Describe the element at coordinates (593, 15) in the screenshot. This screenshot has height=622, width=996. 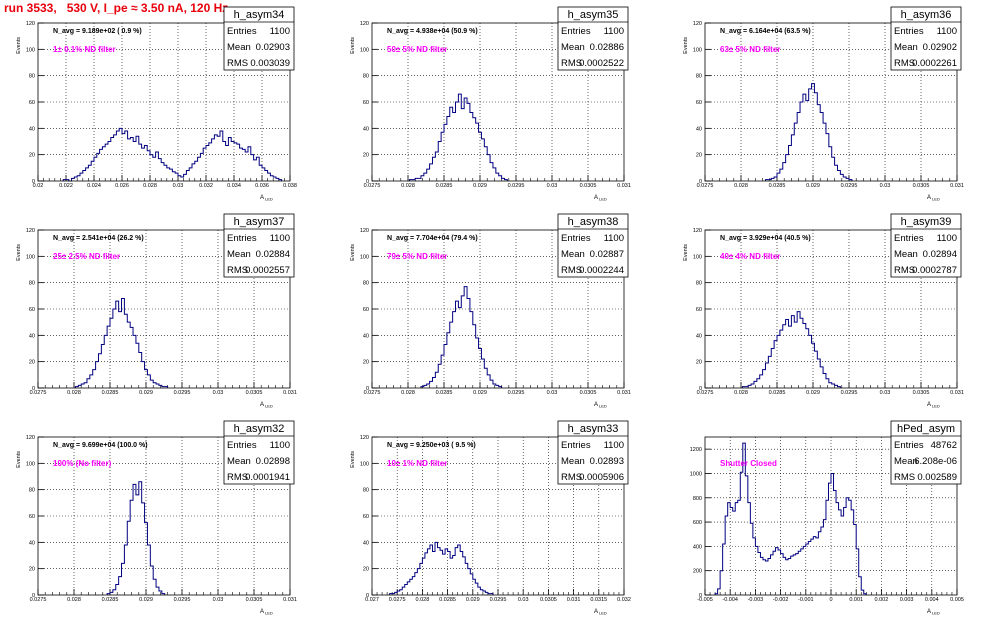
I see `stats-title: h_asym35` at that location.